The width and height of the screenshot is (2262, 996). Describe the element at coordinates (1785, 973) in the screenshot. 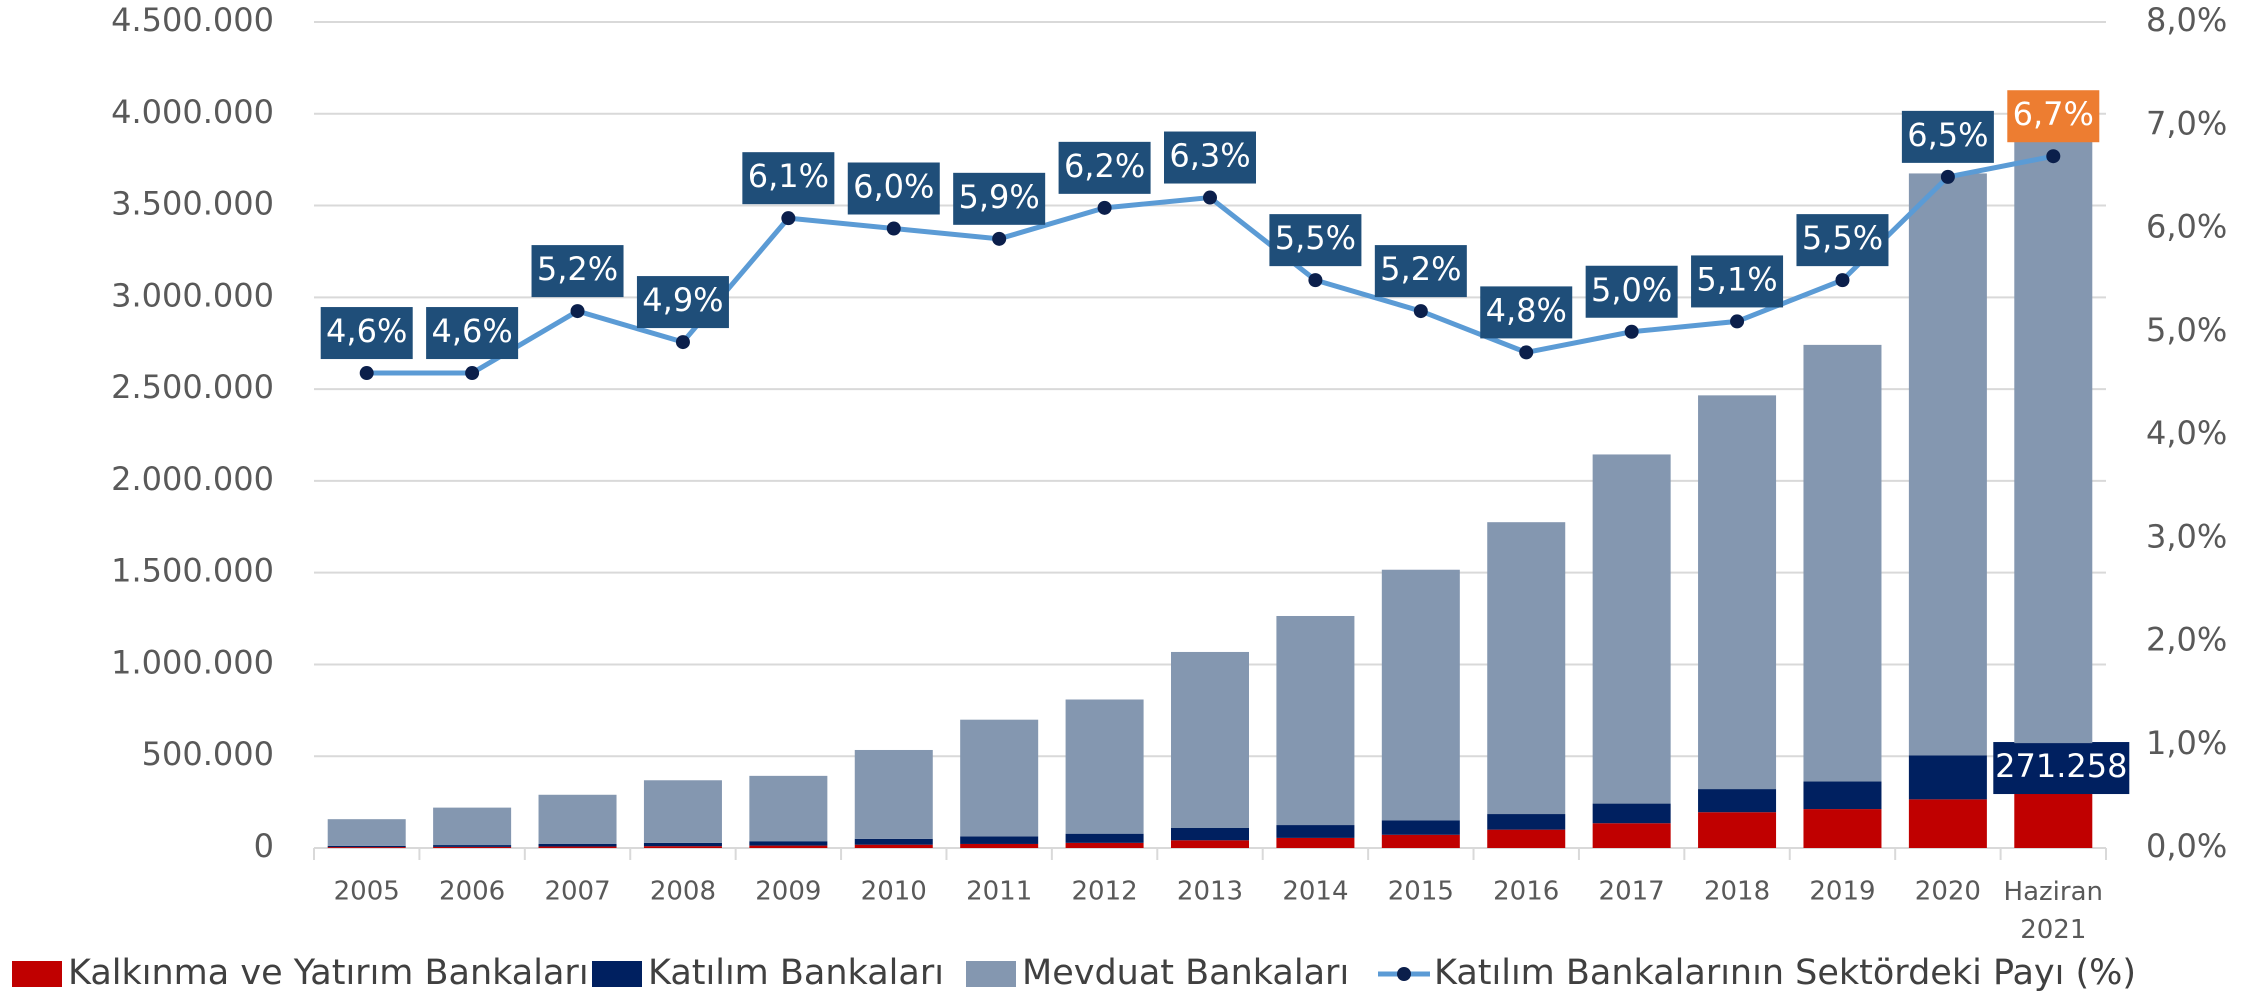

I see `legend-label: Katılım Bankalarının Sektördeki Payı (%)` at that location.